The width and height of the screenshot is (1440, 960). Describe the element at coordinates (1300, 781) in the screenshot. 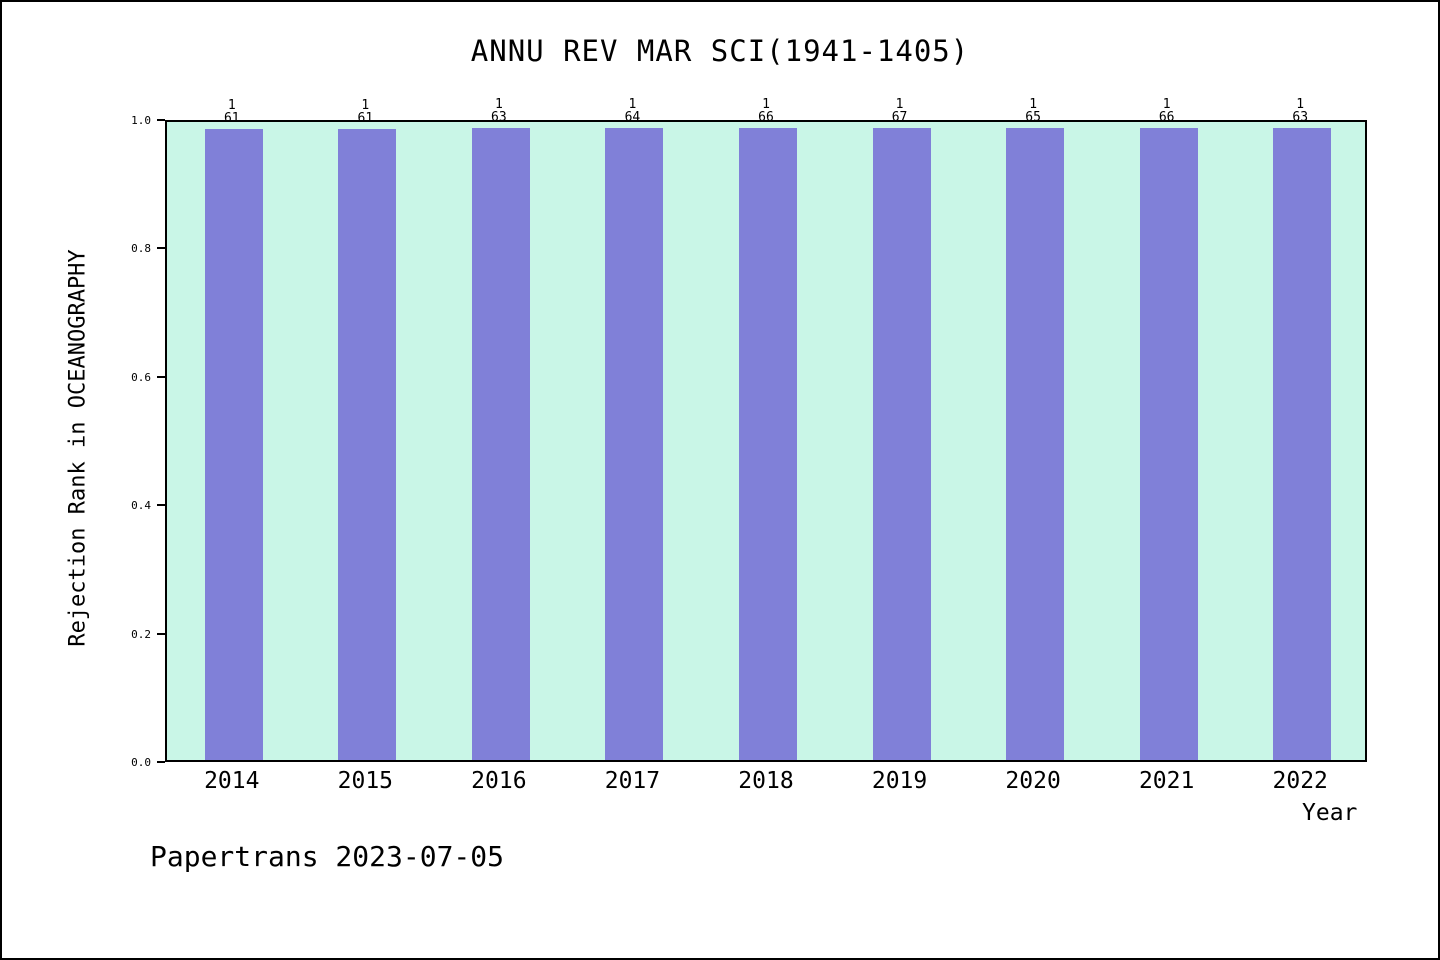

I see `x-tick-label: 2022` at that location.